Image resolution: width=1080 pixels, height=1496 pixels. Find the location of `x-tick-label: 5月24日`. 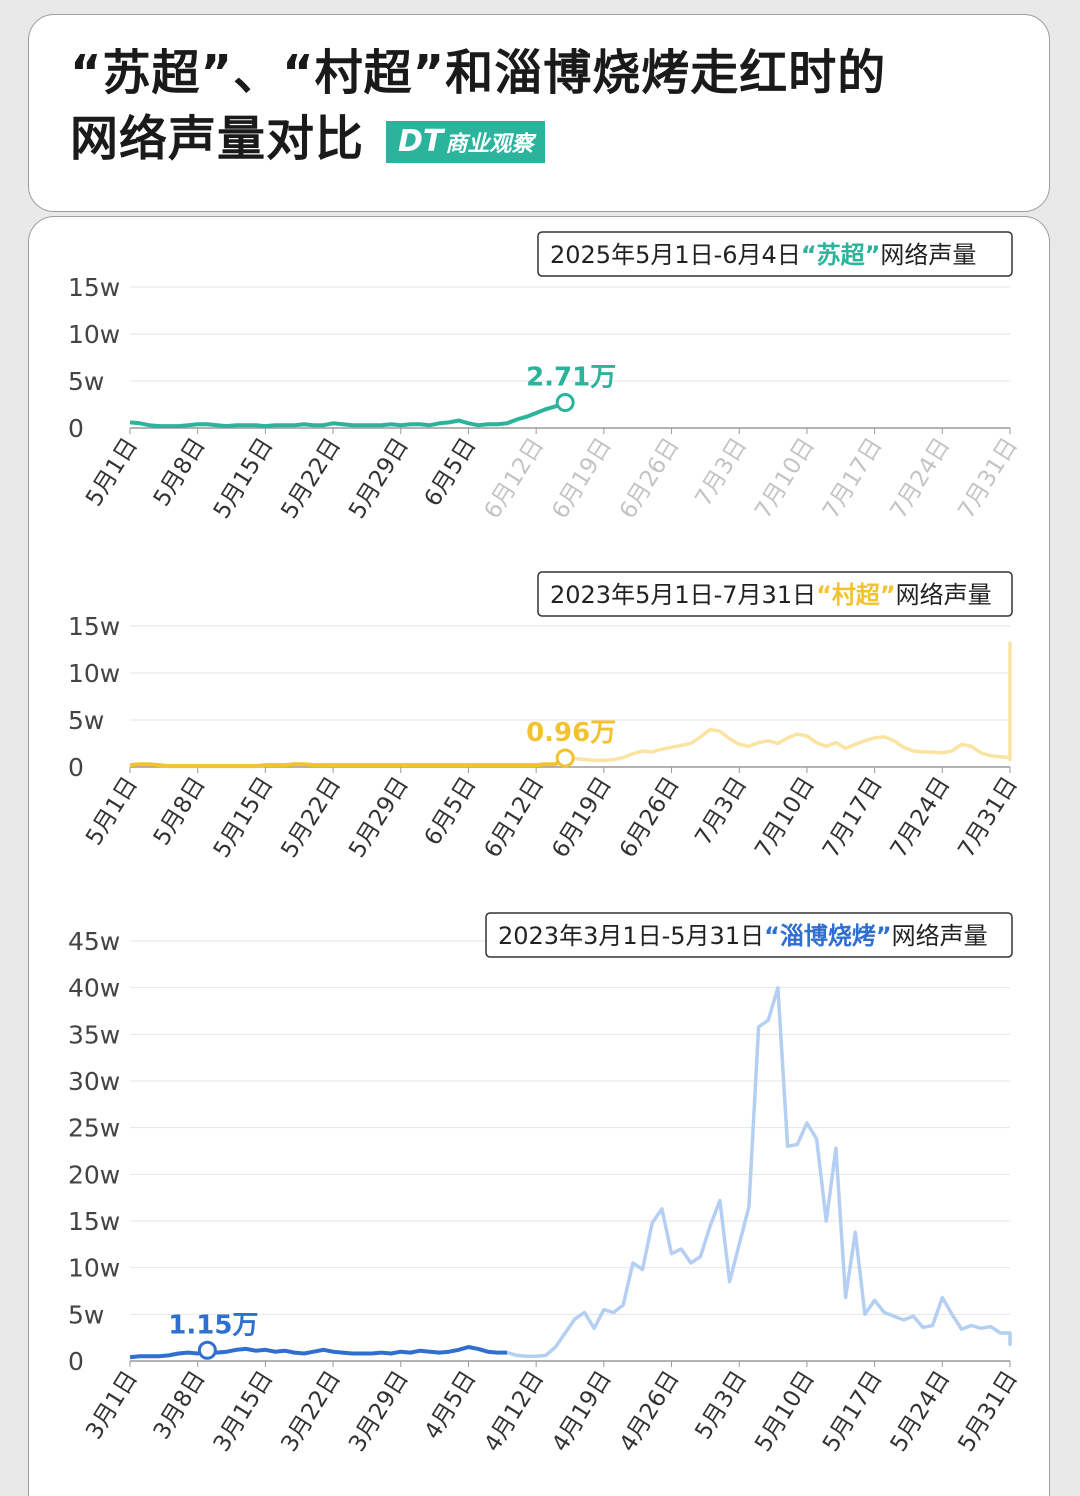

x-tick-label: 5月24日 is located at coordinates (921, 1411).